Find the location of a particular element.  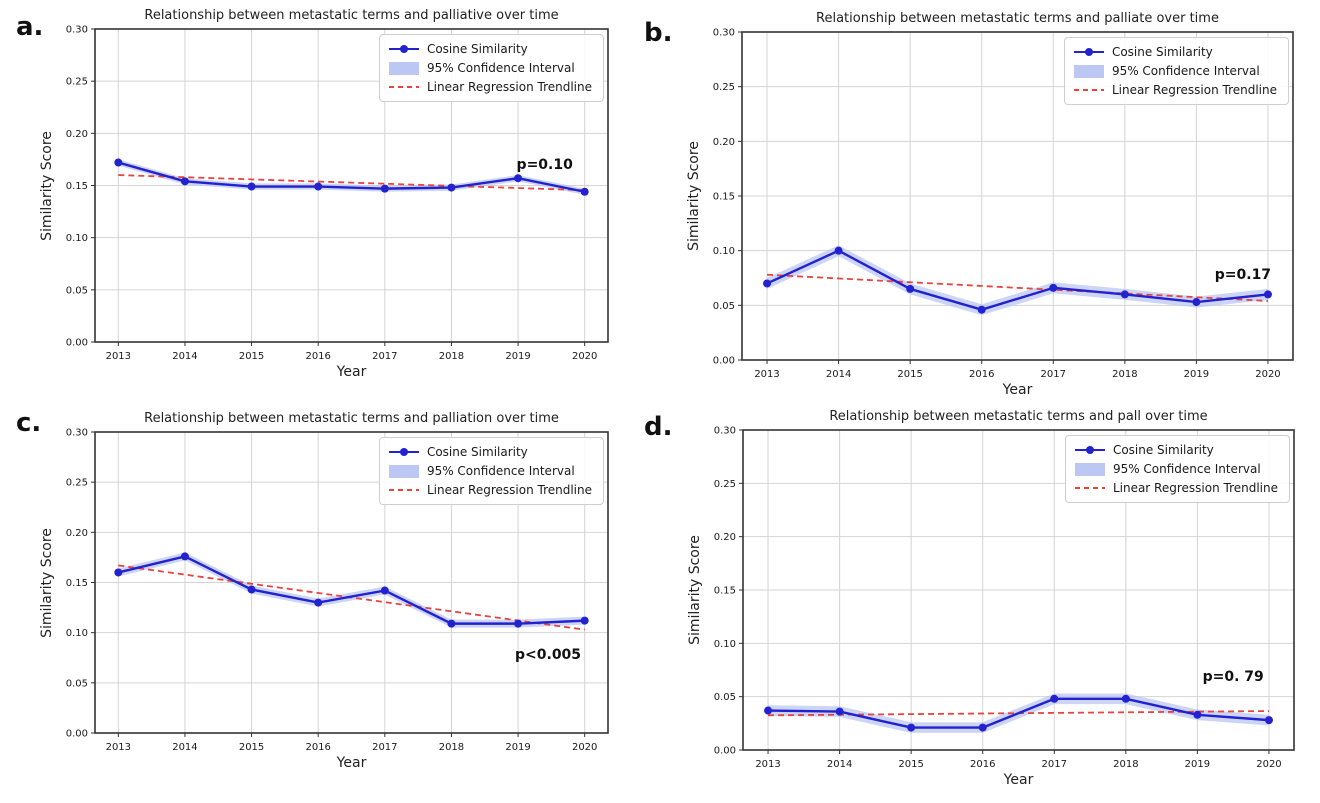

p-value-annotation: p=0. 79 is located at coordinates (1233, 677).